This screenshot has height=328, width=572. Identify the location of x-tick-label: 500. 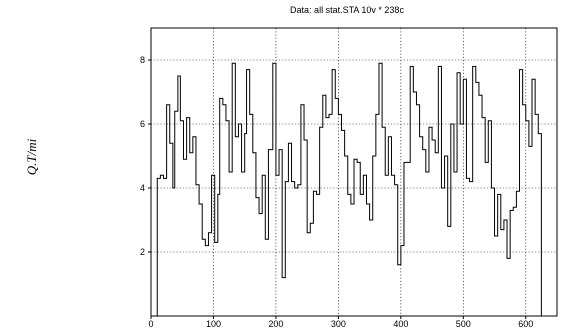
(463, 323).